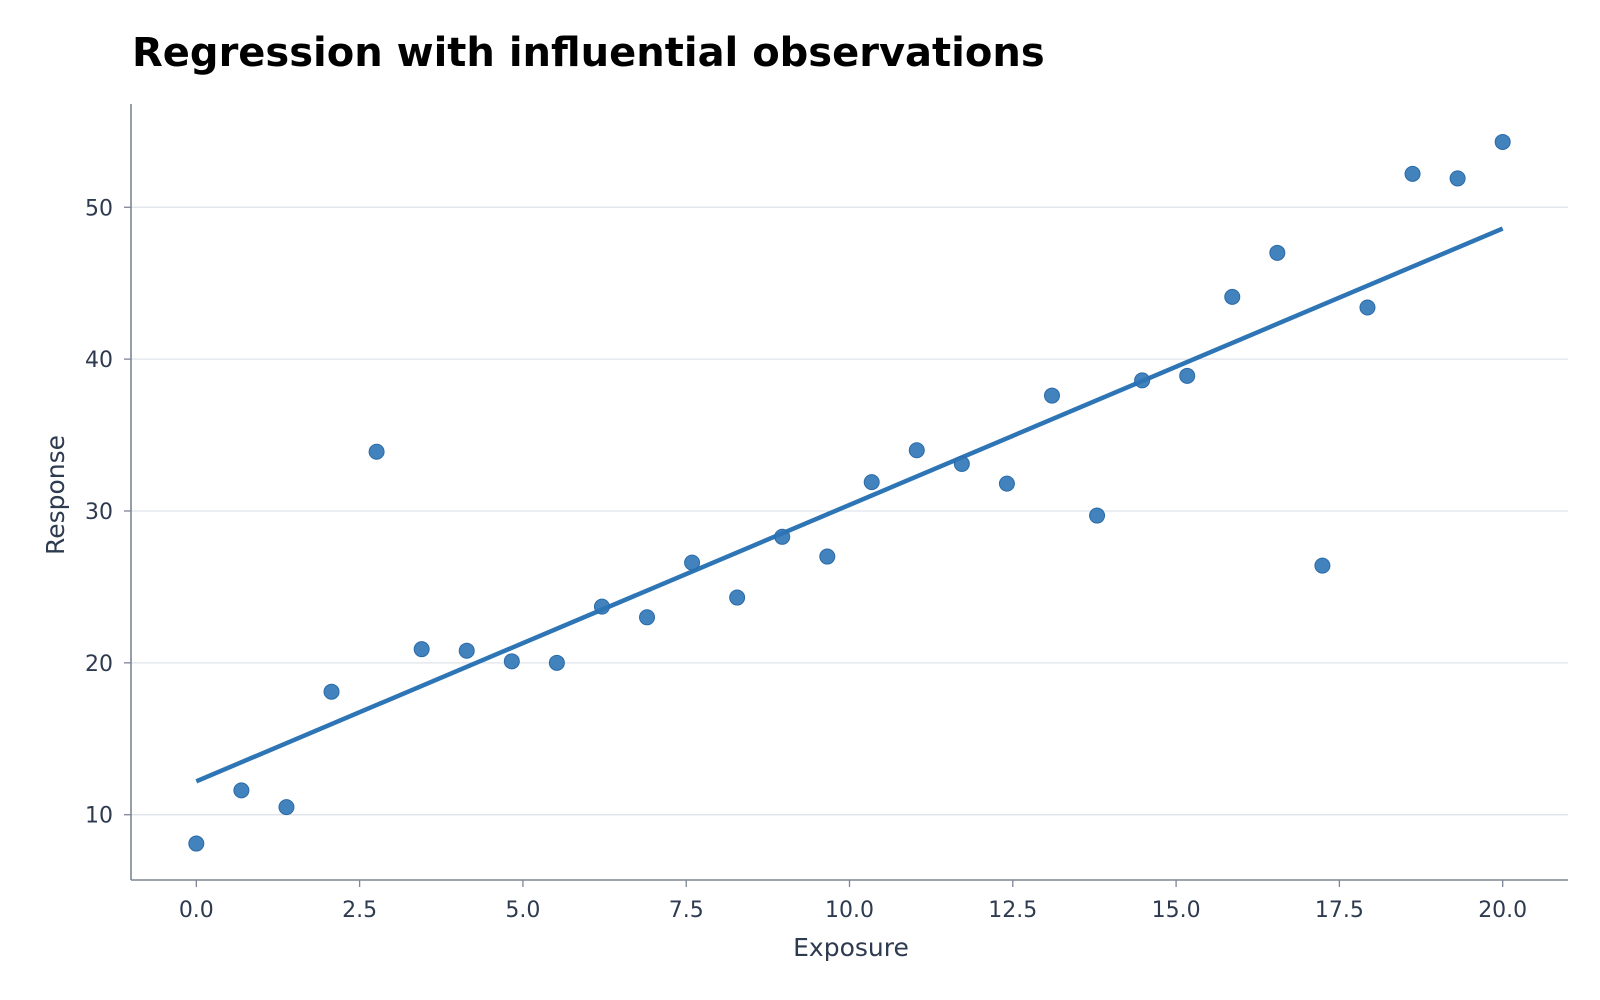  What do you see at coordinates (99, 816) in the screenshot?
I see `y-tick-label: 10` at bounding box center [99, 816].